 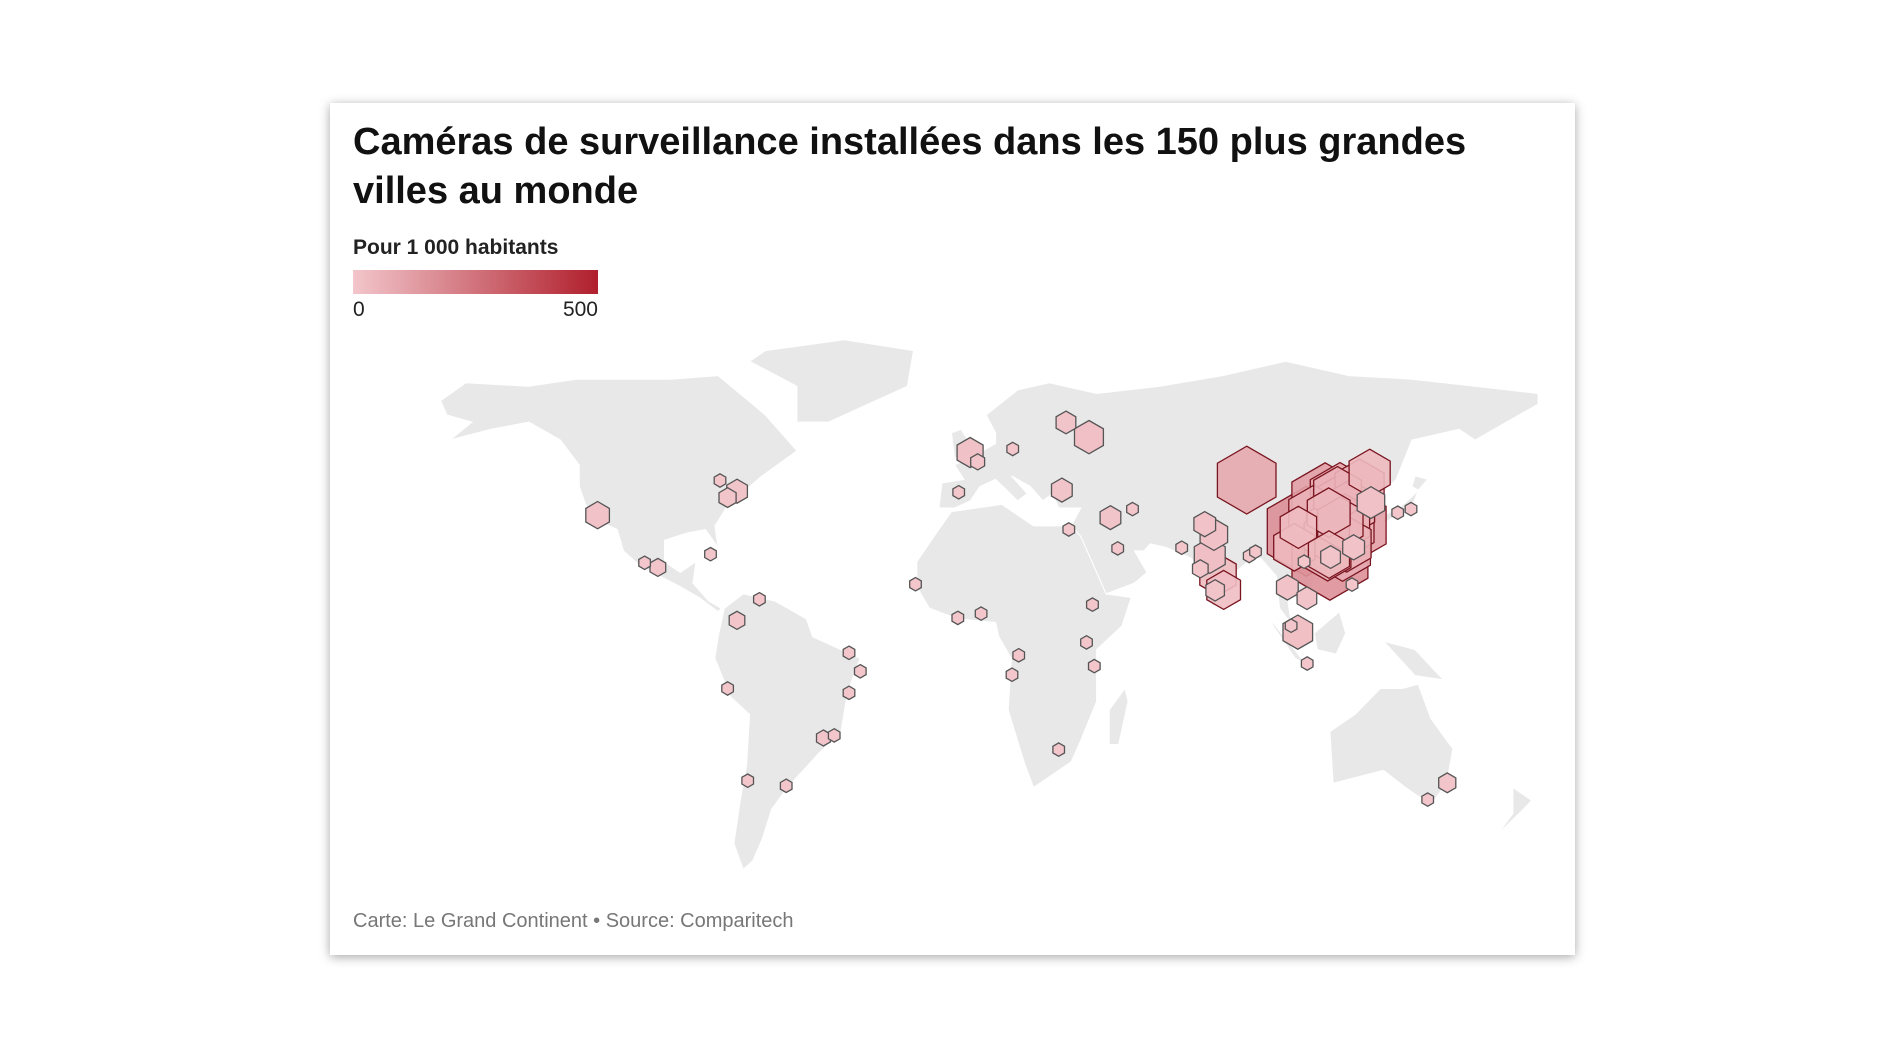 I want to click on legend-tick-label: 0, so click(x=359, y=309).